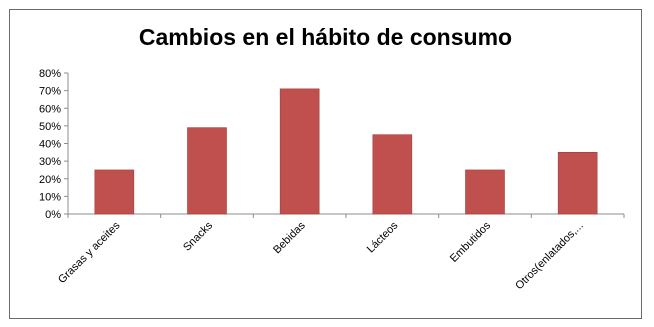 The width and height of the screenshot is (654, 327). What do you see at coordinates (50, 180) in the screenshot?
I see `y-tick-label: 20%` at bounding box center [50, 180].